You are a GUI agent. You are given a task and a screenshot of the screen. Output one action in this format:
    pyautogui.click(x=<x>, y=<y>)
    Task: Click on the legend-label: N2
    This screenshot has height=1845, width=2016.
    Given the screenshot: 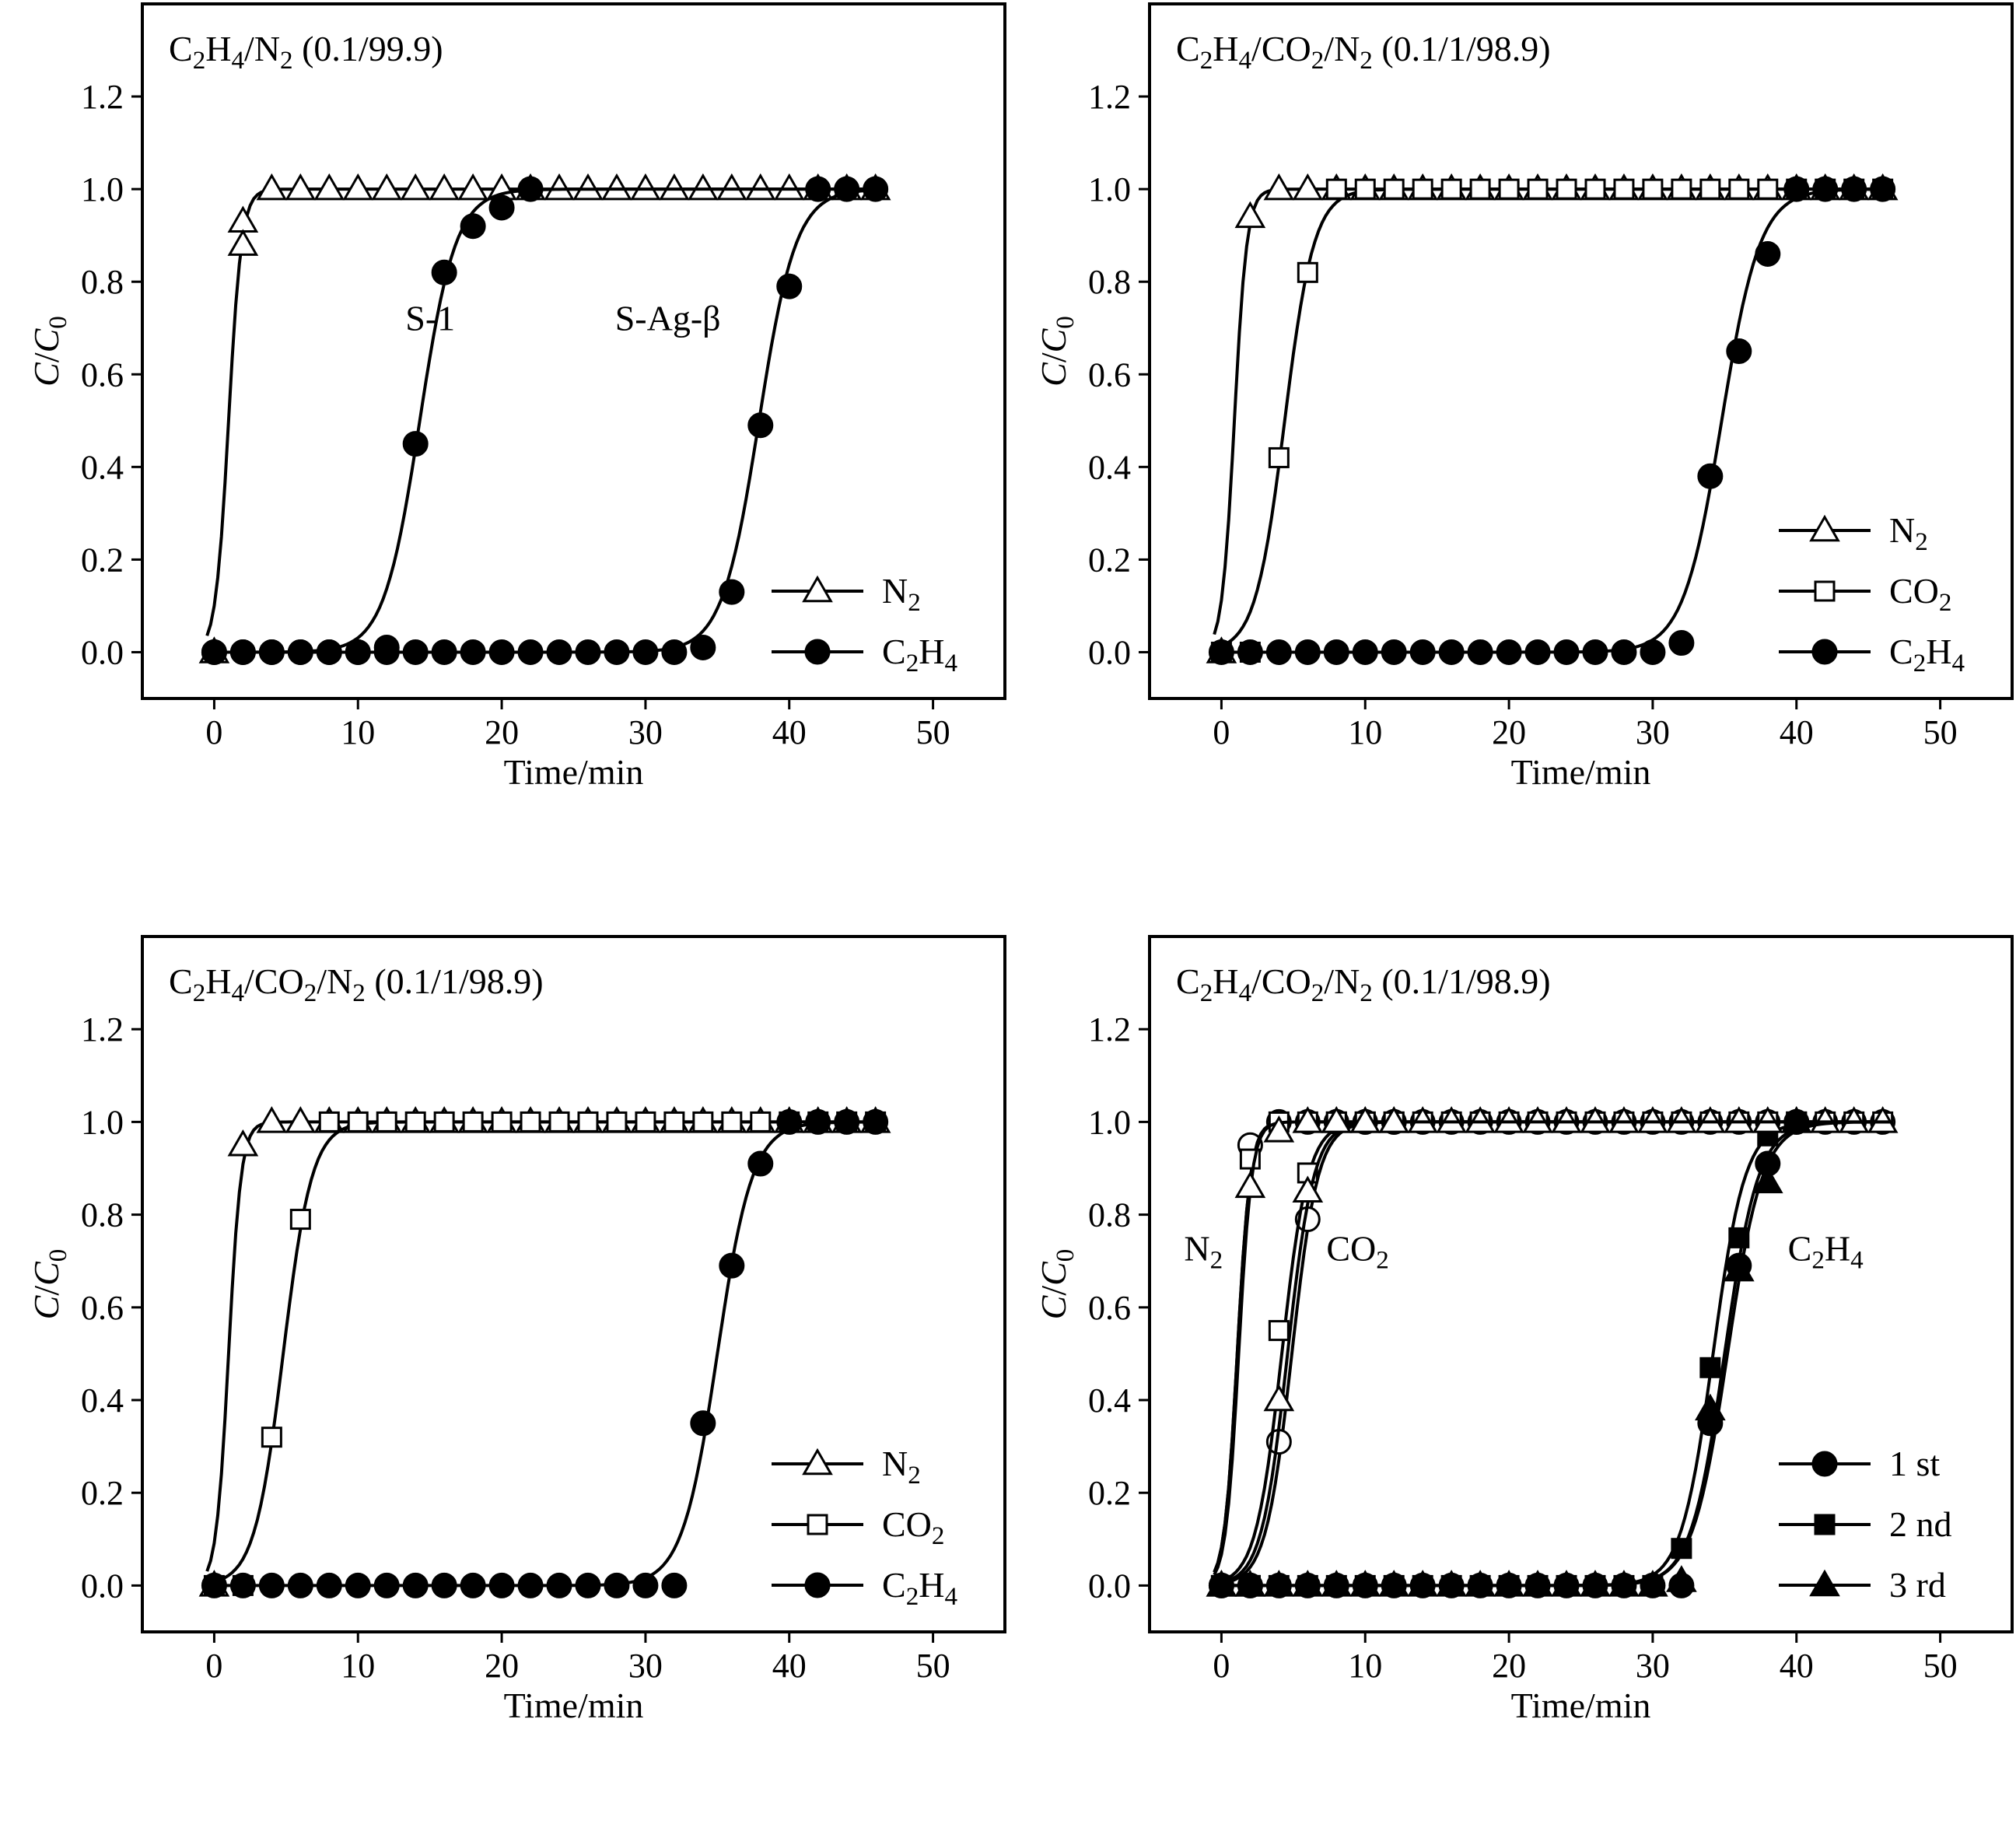 What is the action you would take?
    pyautogui.click(x=902, y=1467)
    